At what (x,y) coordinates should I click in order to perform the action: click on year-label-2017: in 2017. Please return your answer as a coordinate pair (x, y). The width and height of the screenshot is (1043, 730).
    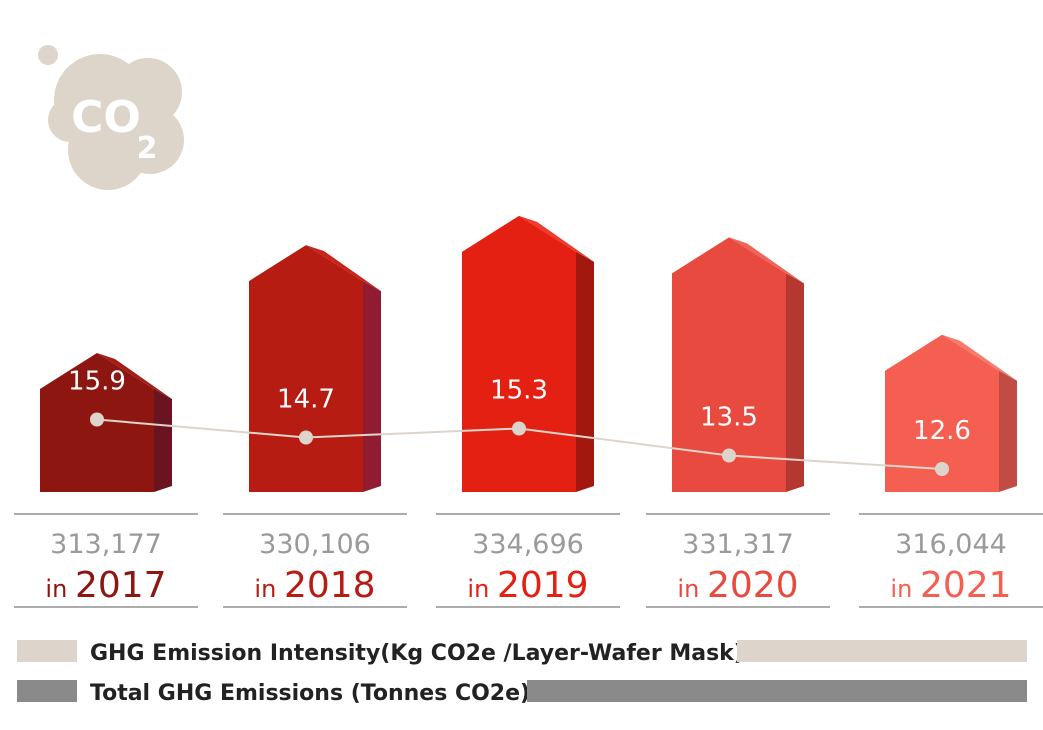
    Looking at the image, I should click on (105, 585).